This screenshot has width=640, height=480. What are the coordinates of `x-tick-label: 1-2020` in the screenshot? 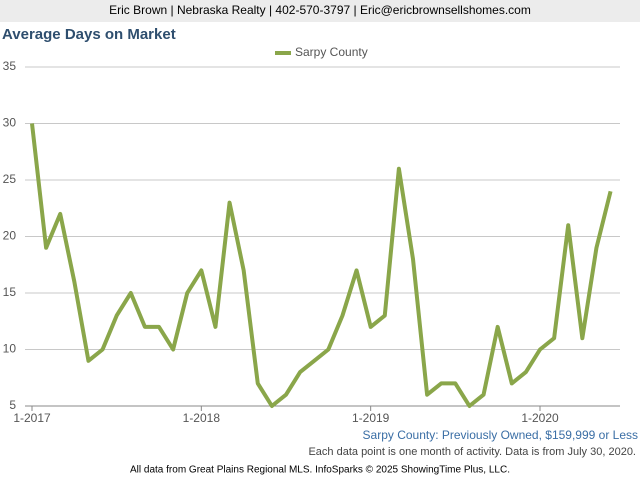 It's located at (540, 418).